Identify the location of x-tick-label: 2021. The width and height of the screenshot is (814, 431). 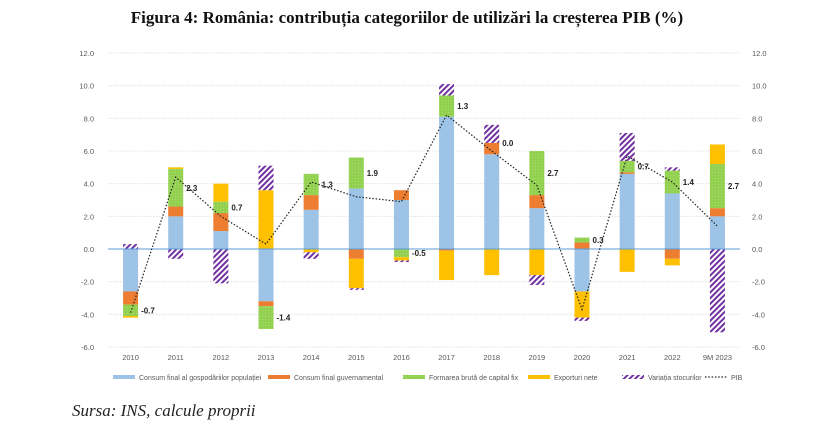
(627, 357).